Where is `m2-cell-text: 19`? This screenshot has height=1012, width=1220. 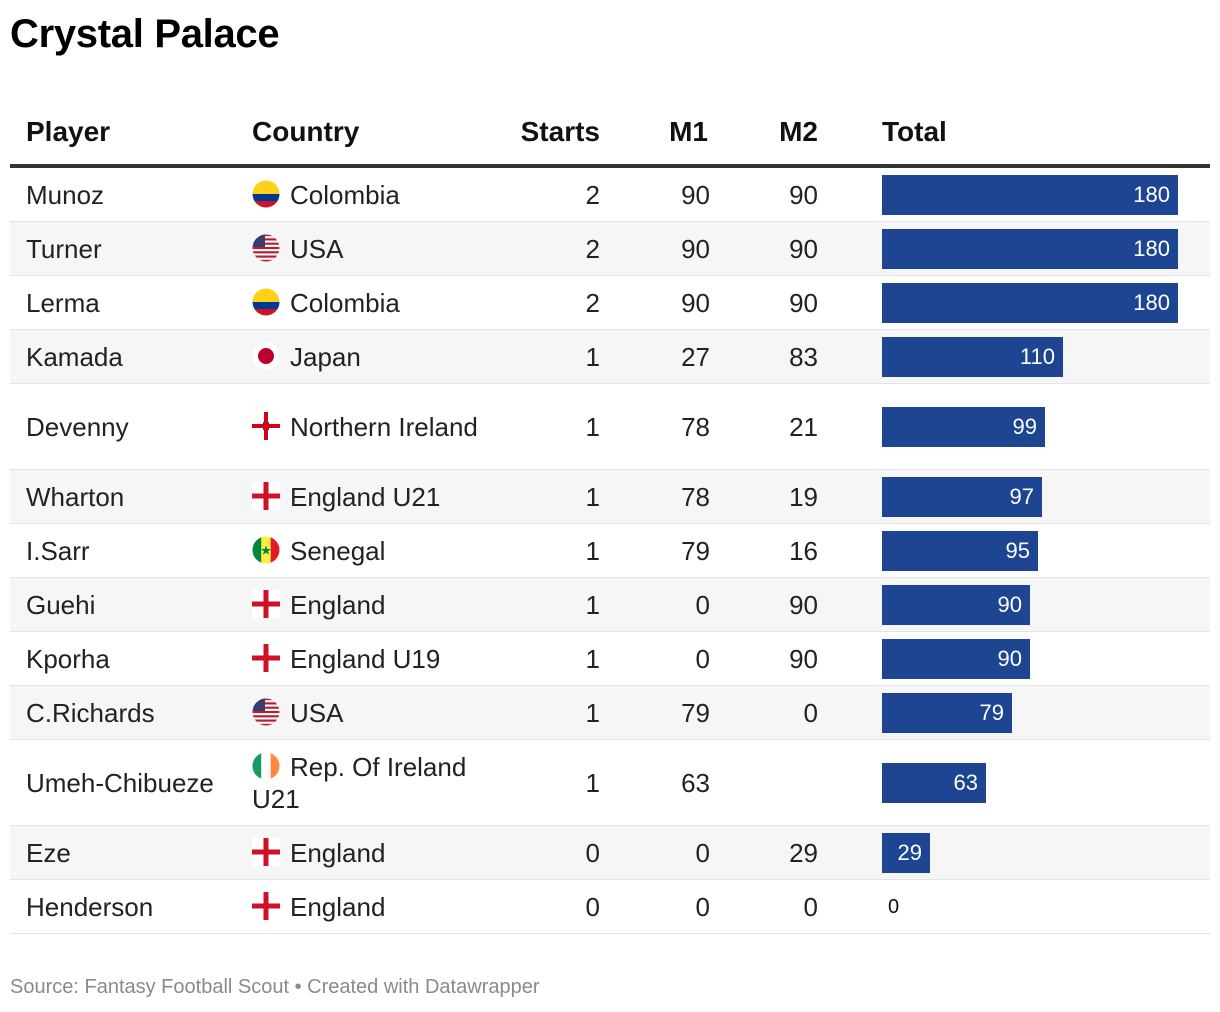 m2-cell-text: 19 is located at coordinates (803, 496).